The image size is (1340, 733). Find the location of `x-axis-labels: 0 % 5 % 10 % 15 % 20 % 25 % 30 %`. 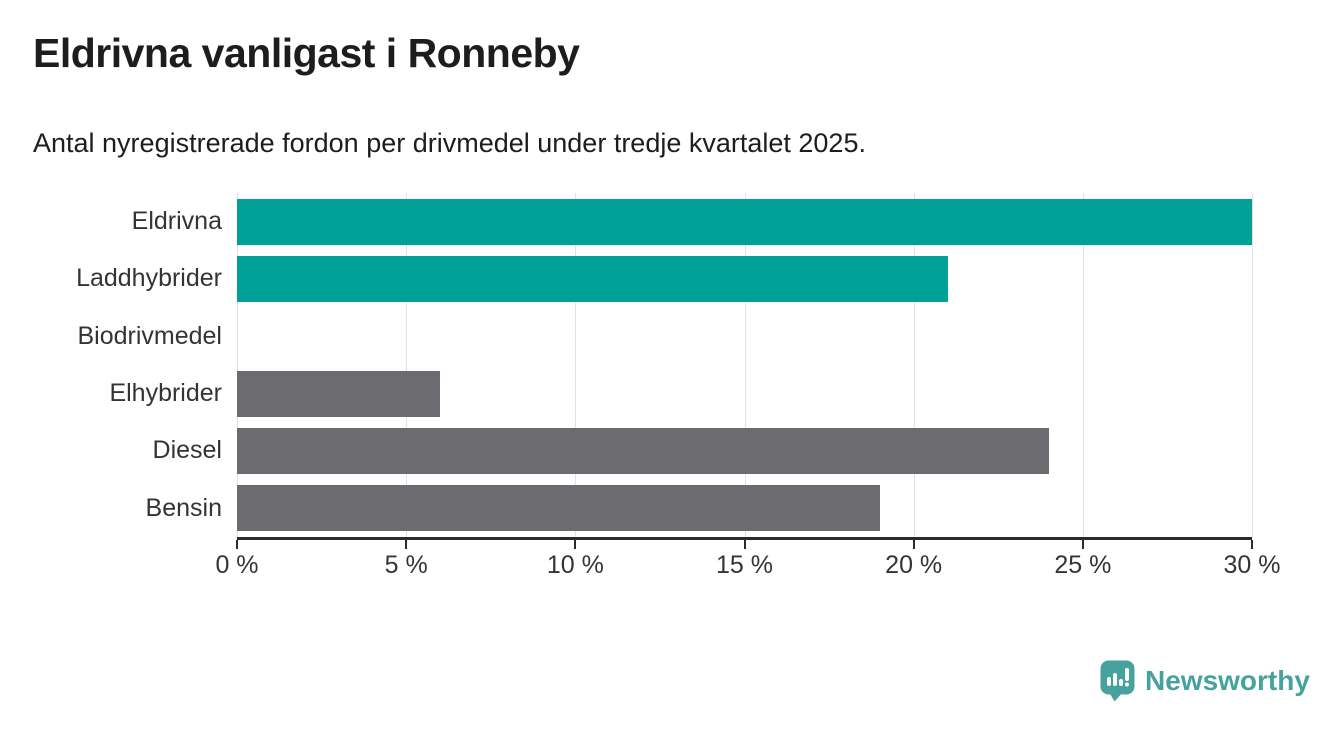

x-axis-labels: 0 % 5 % 10 % 15 % 20 % 25 % 30 % is located at coordinates (747, 569).